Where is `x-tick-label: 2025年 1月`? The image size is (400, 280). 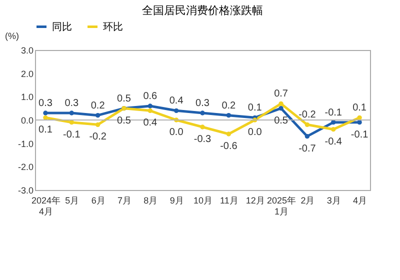 x-tick-label: 2025年 1月 is located at coordinates (281, 206).